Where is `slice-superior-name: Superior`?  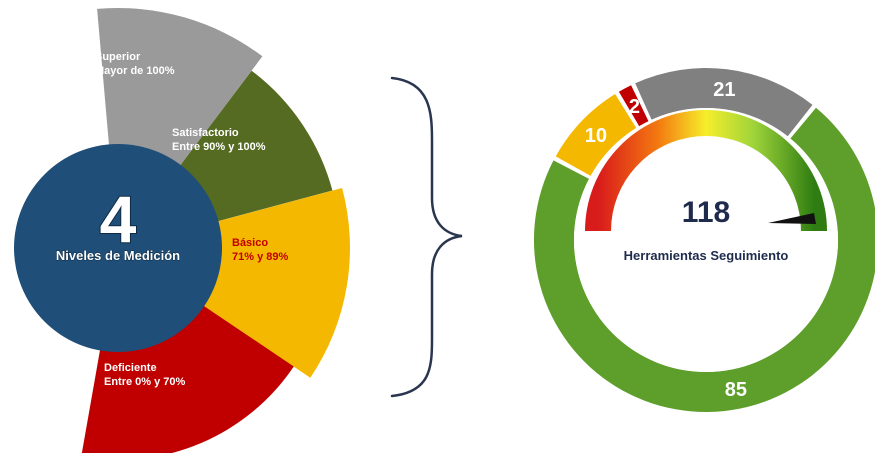 slice-superior-name: Superior is located at coordinates (118, 57).